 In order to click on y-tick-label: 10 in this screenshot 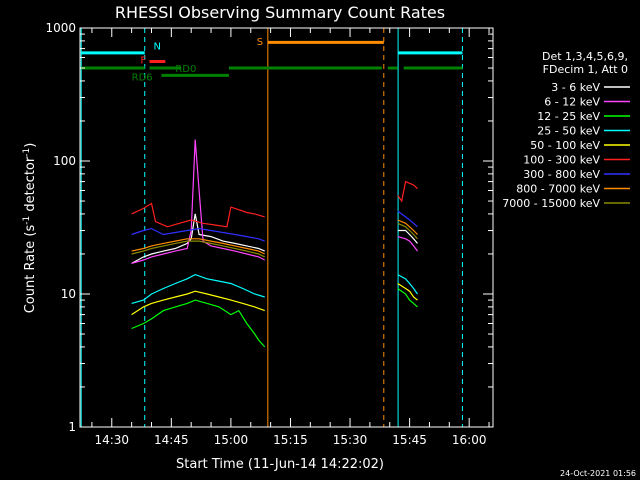, I will do `click(68, 294)`.